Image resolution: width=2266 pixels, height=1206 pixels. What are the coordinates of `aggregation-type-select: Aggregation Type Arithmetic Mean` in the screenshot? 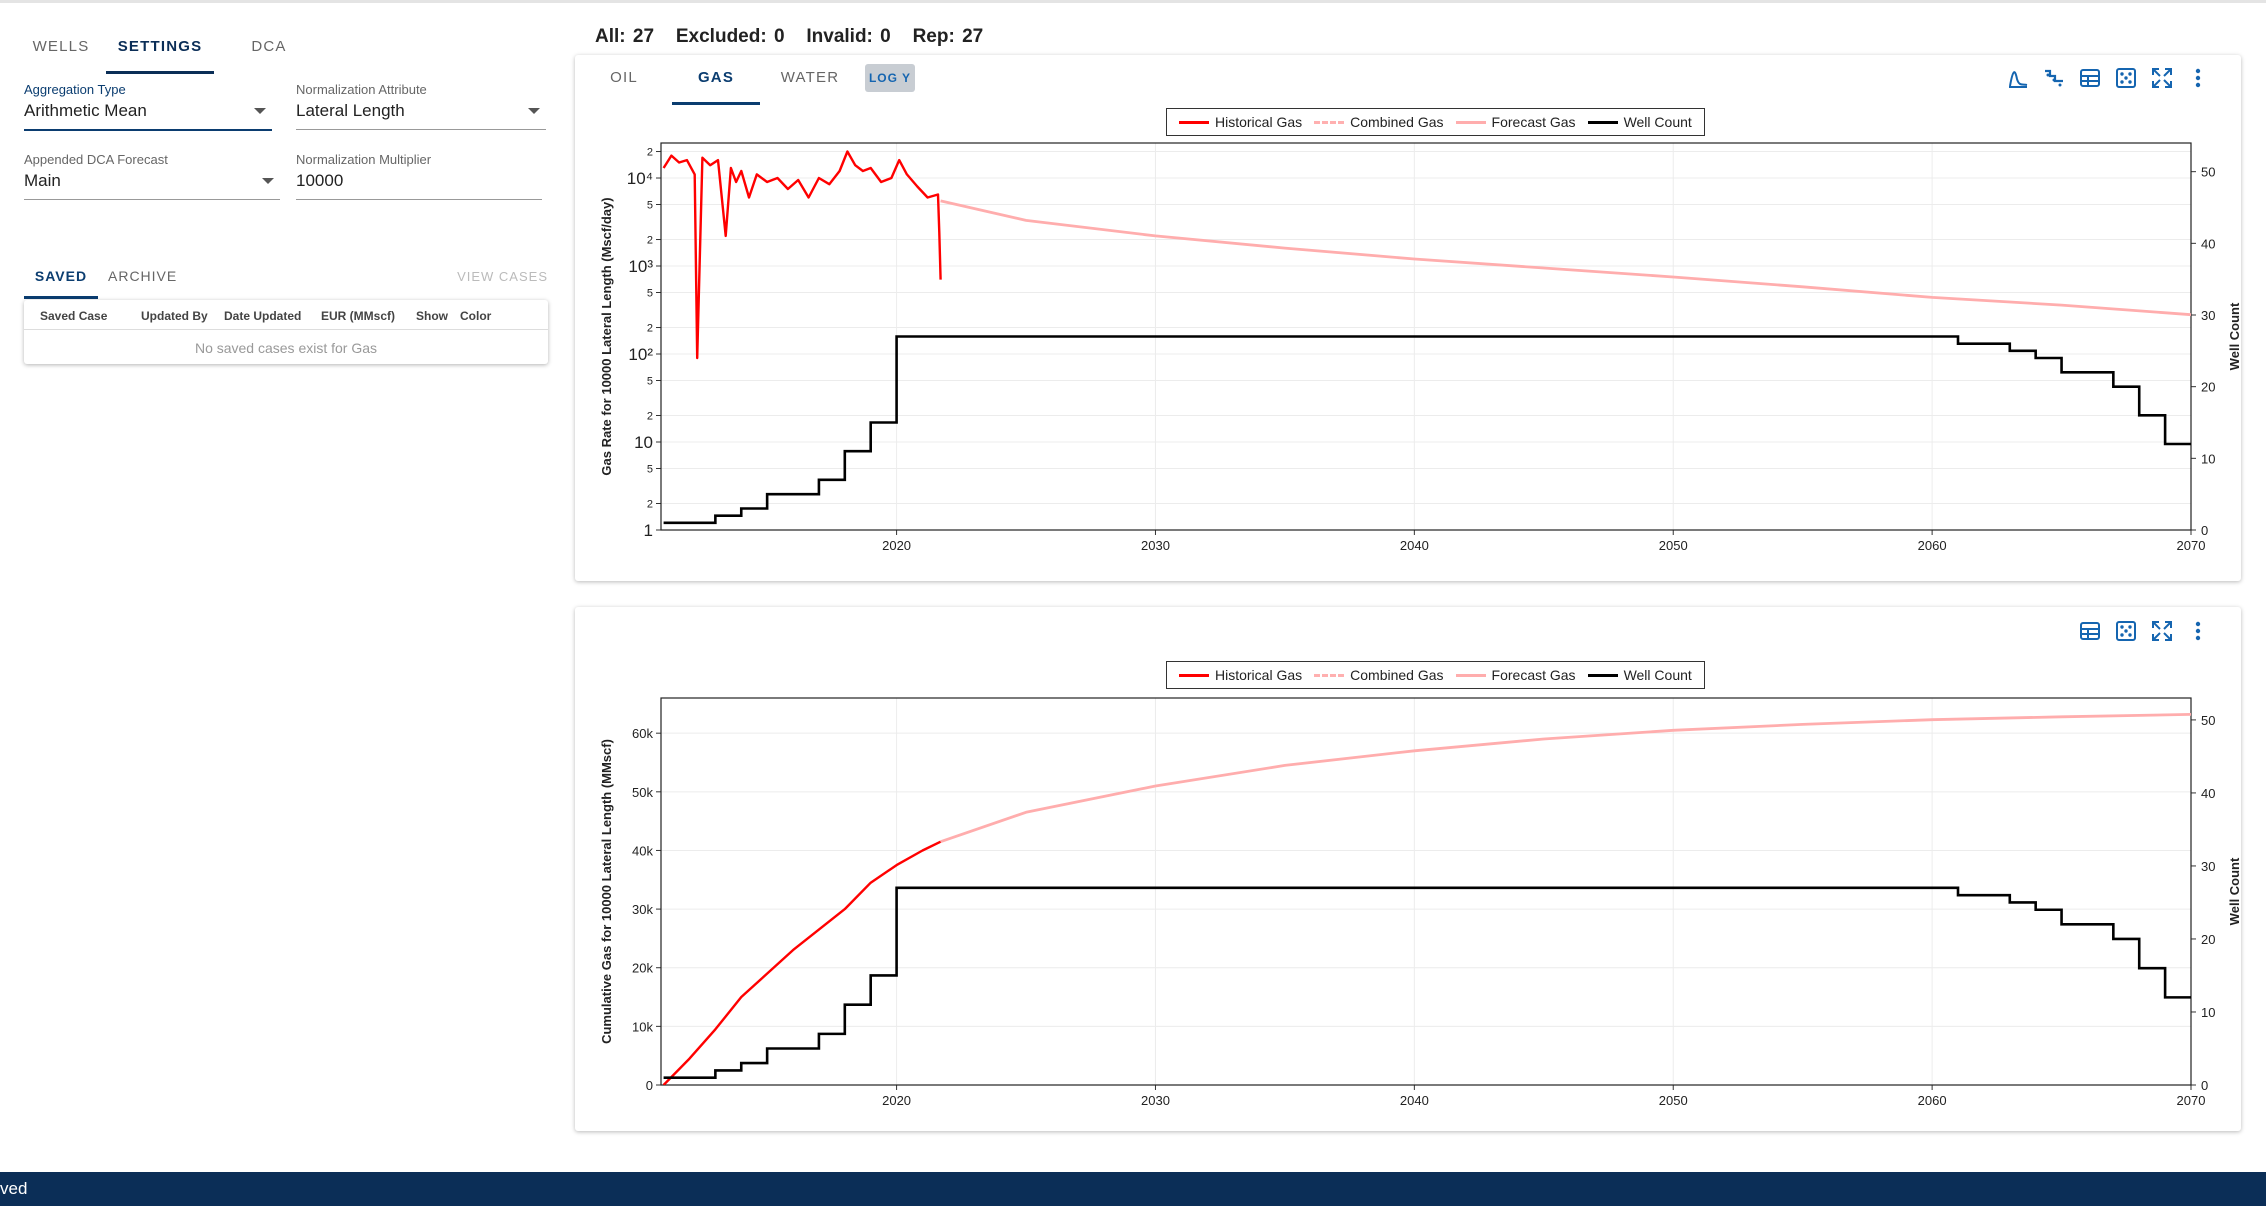 It's located at (148, 106).